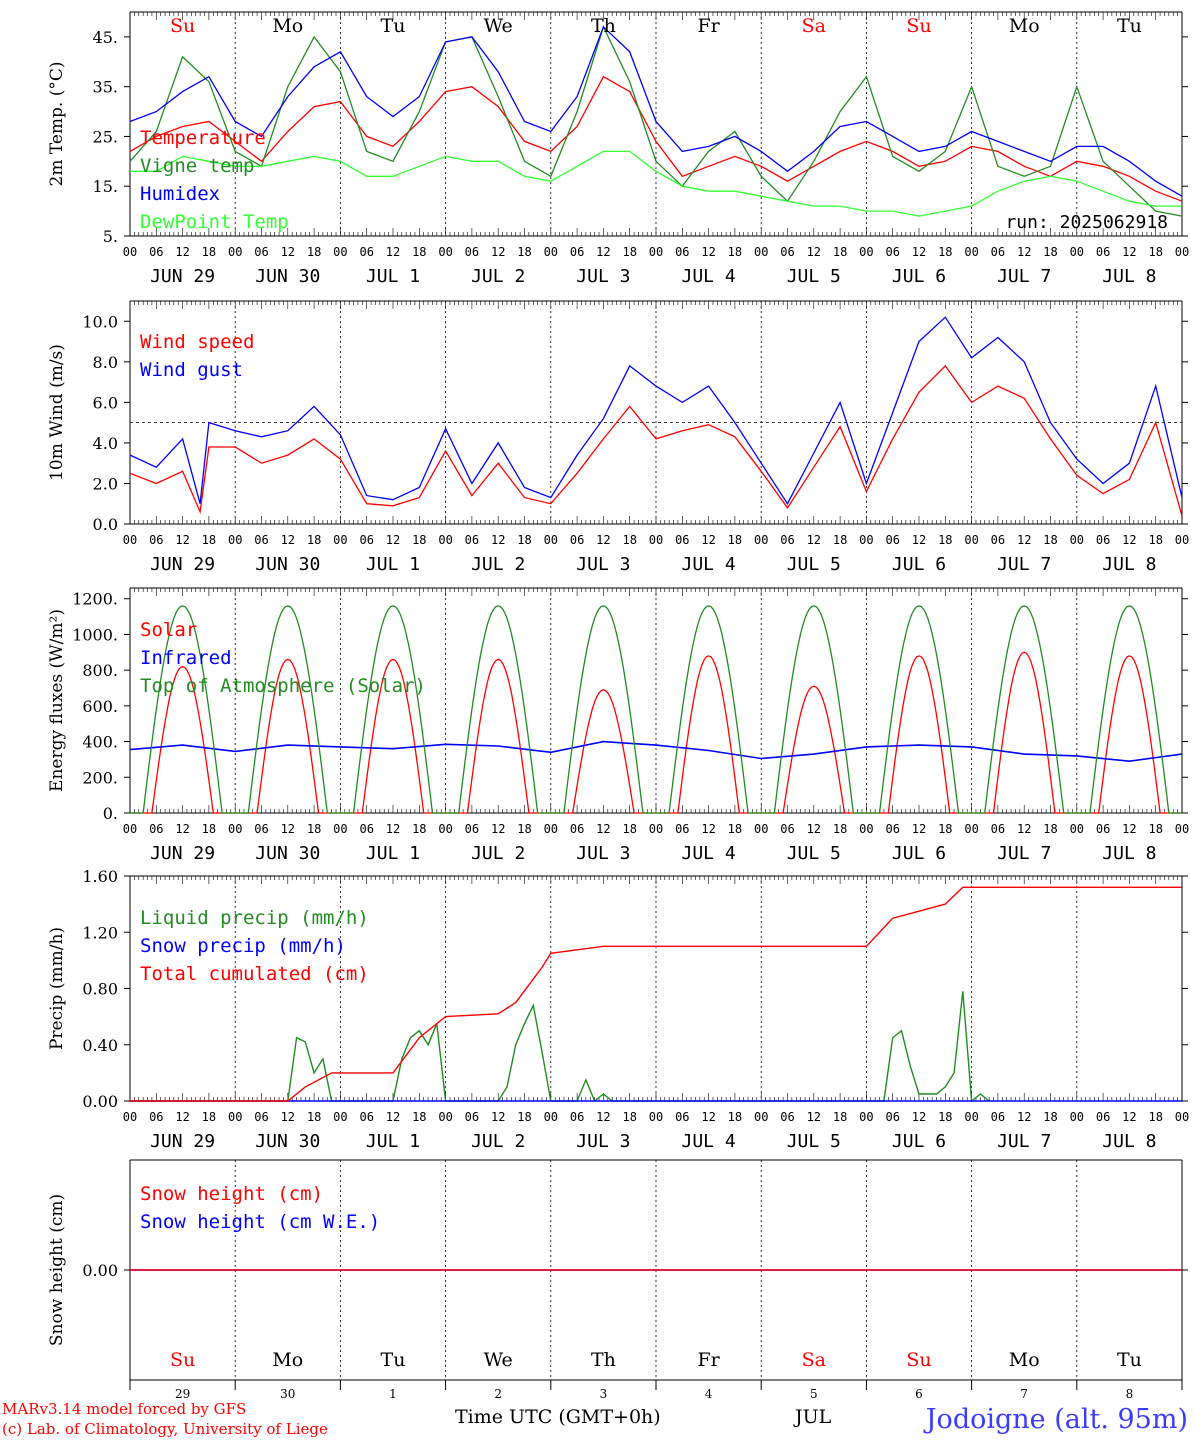  Describe the element at coordinates (1129, 1360) in the screenshot. I see `weekday-label: Tu` at that location.